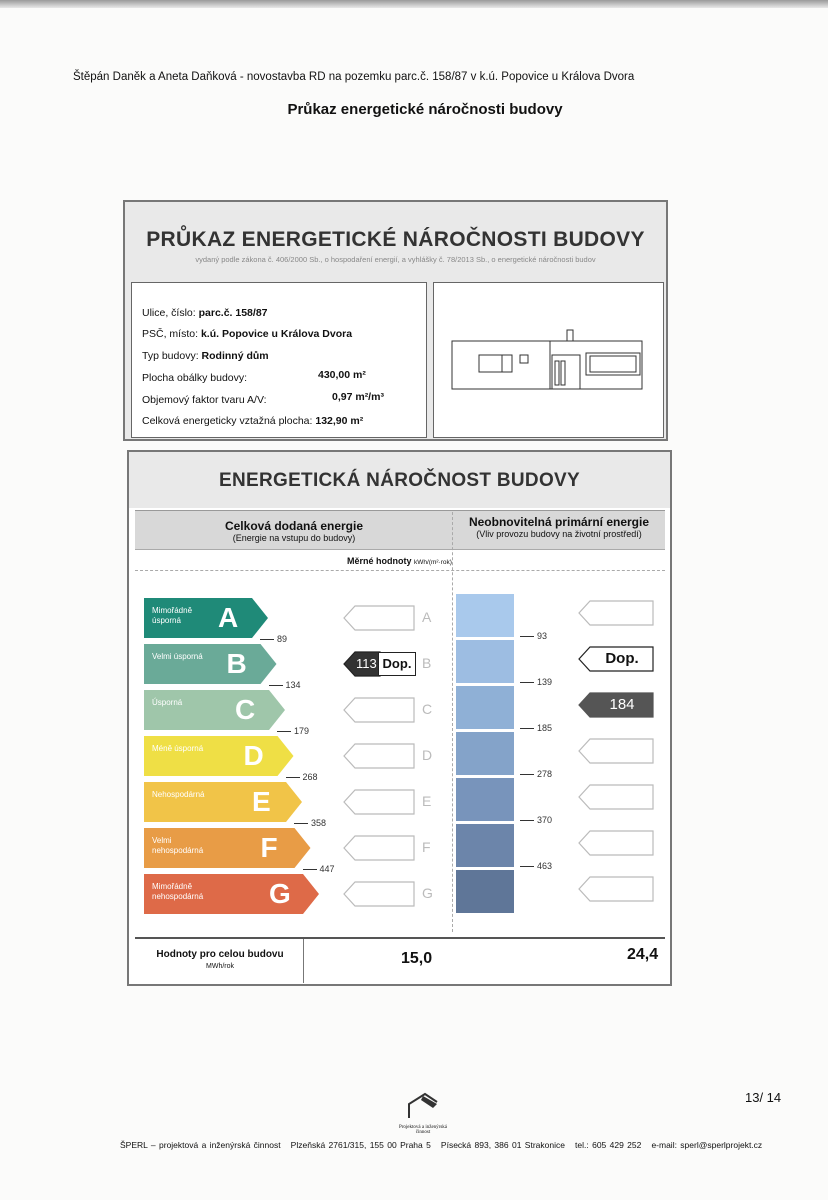 The image size is (828, 1200). I want to click on city-value: k.ú. Popovice u Králova Dvora, so click(276, 334).